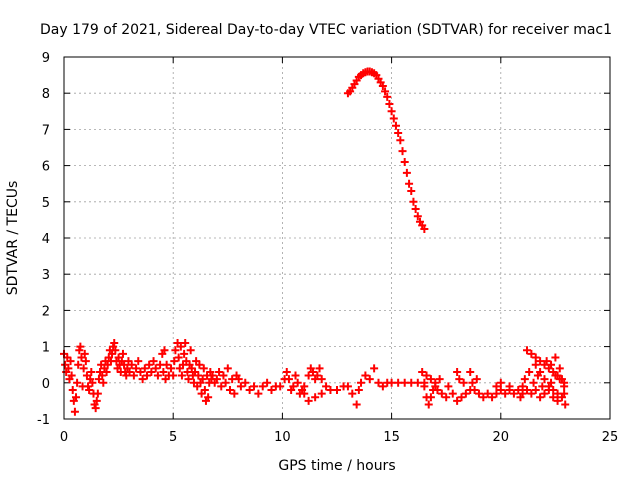 This screenshot has width=640, height=480. Describe the element at coordinates (391, 437) in the screenshot. I see `x-tick-label: 15` at that location.